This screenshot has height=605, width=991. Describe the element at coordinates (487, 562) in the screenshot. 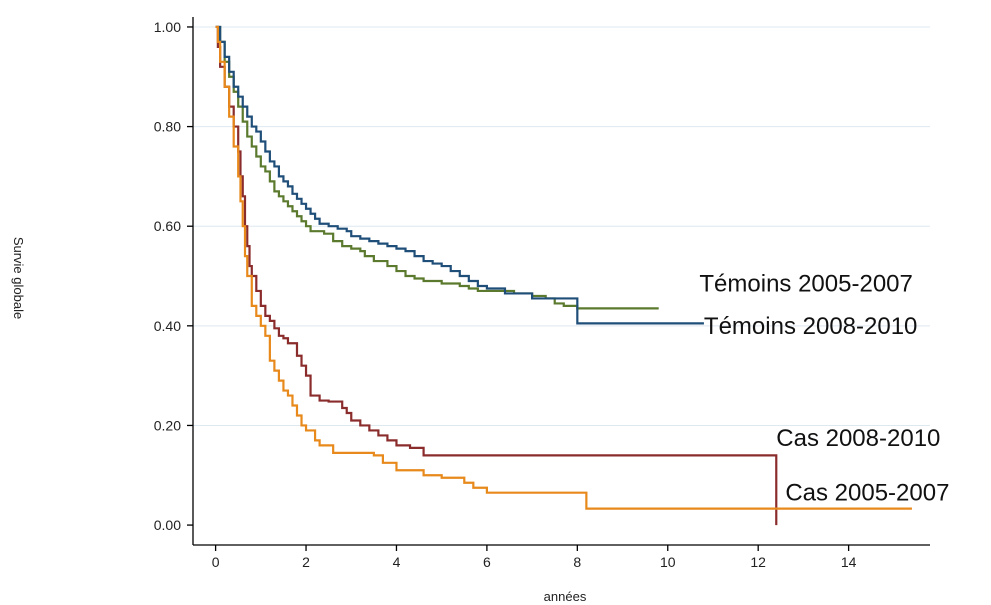

I see `x-tick-label: 6` at that location.